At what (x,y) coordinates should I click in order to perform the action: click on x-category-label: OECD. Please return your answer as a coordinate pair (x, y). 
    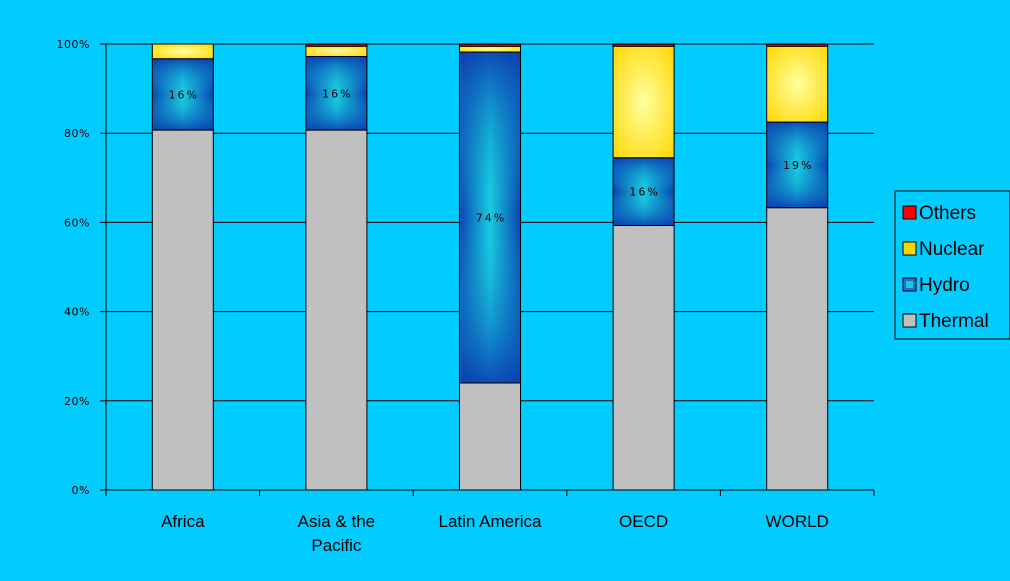
    Looking at the image, I should click on (643, 521).